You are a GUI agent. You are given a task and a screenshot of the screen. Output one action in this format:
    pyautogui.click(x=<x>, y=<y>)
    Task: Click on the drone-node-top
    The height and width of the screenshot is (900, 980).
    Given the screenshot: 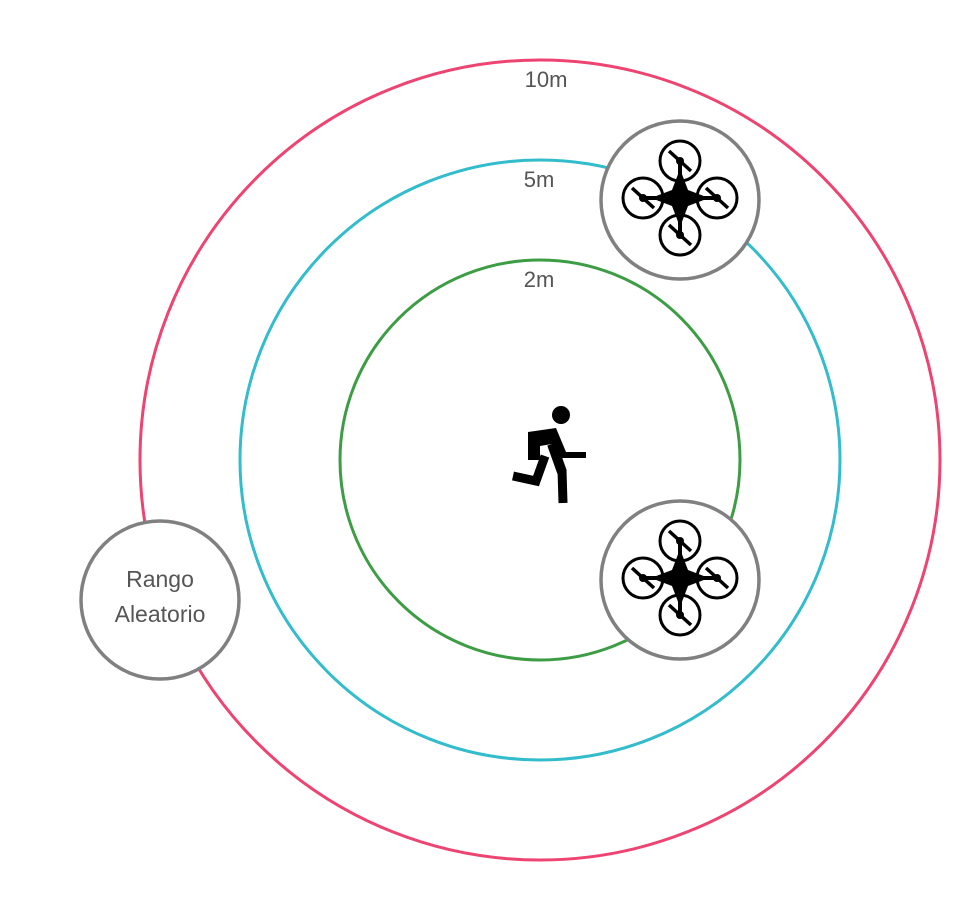 What is the action you would take?
    pyautogui.click(x=680, y=200)
    